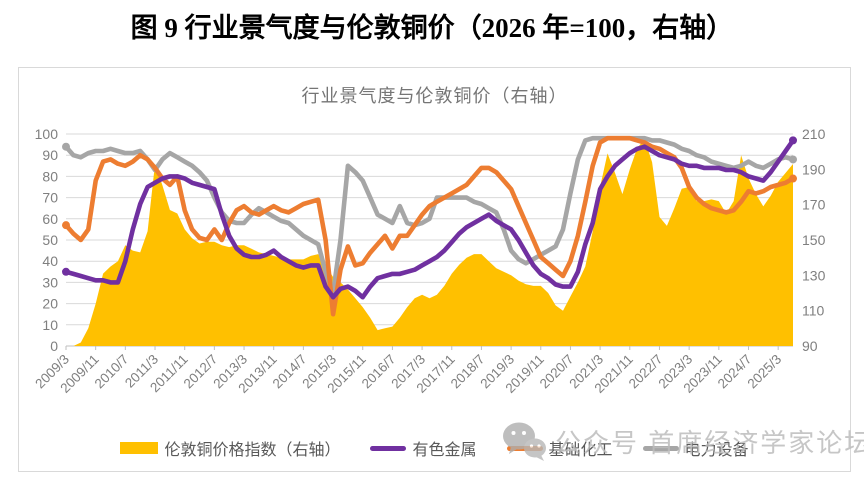 The width and height of the screenshot is (864, 480). I want to click on svg-text: 130, so click(814, 275).